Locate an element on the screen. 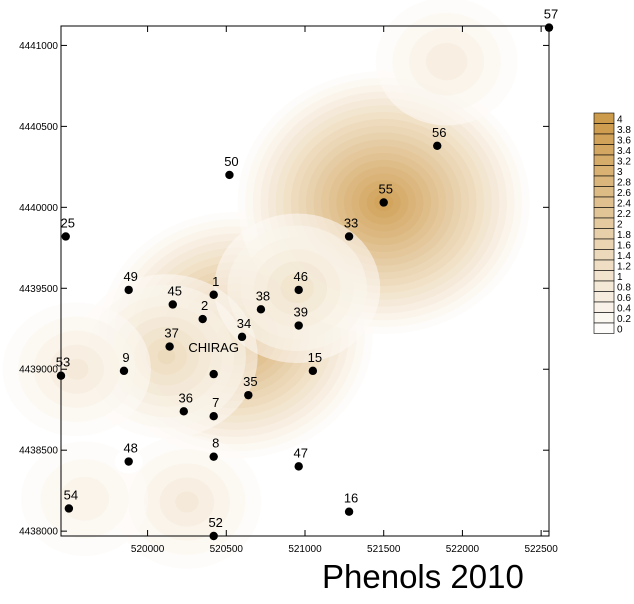 The height and width of the screenshot is (604, 634). y-tick-label: 4439500 is located at coordinates (38, 289).